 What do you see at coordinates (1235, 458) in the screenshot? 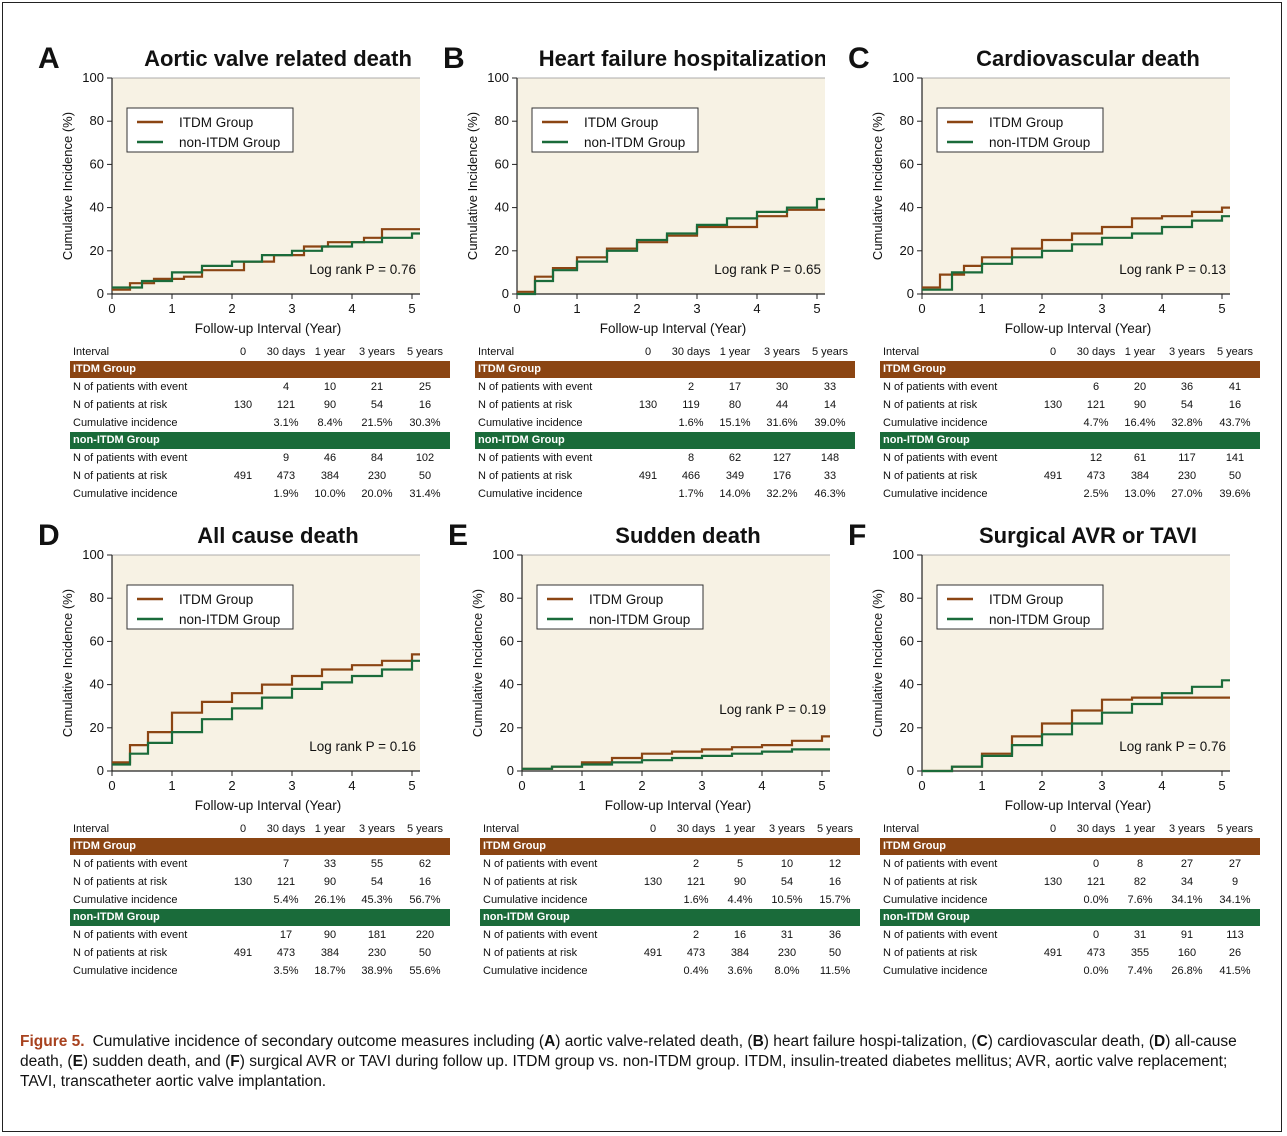
I see `table-cell: 141` at bounding box center [1235, 458].